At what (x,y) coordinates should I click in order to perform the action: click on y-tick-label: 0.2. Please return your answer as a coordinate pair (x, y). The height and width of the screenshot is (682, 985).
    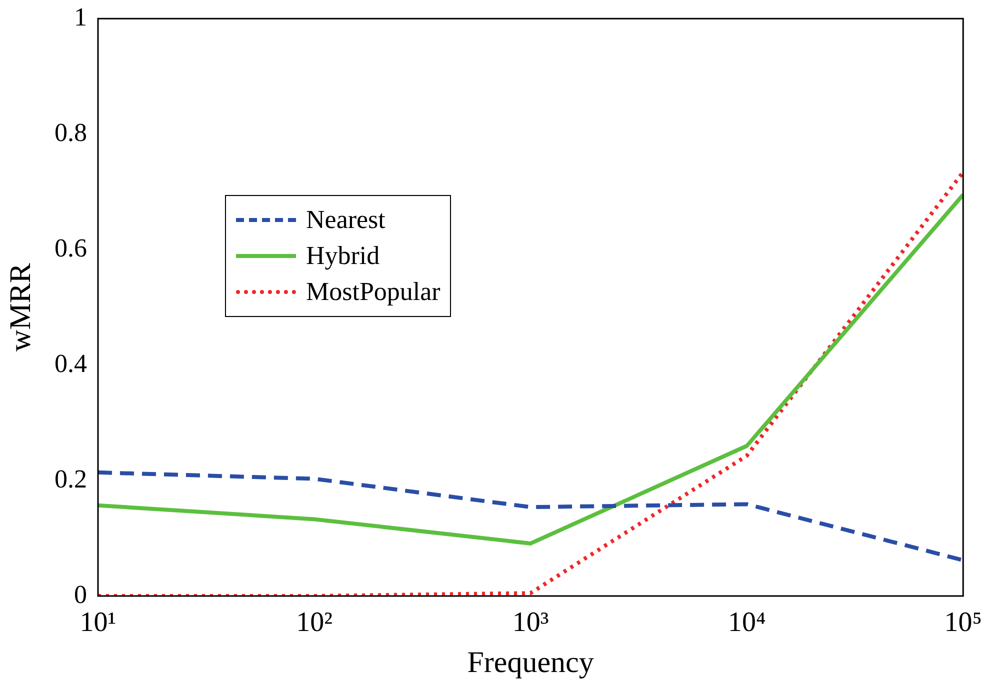
    Looking at the image, I should click on (70, 479).